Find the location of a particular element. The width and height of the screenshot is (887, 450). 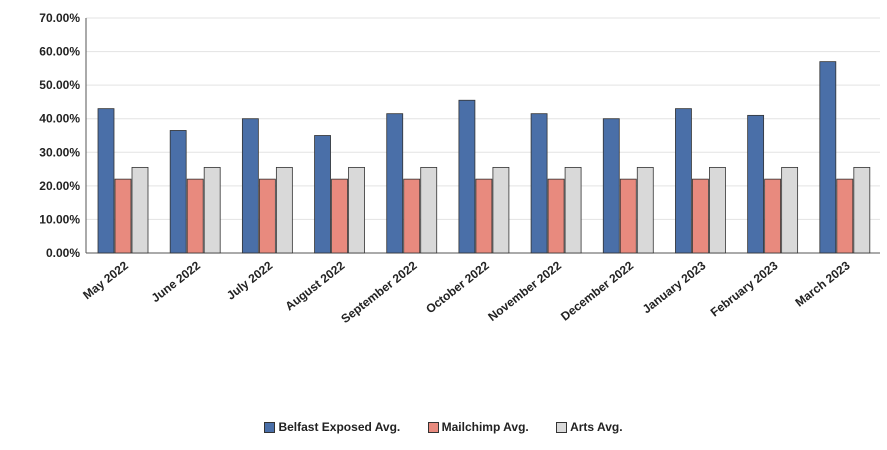

y-tick-label: 70.00% is located at coordinates (59, 18).